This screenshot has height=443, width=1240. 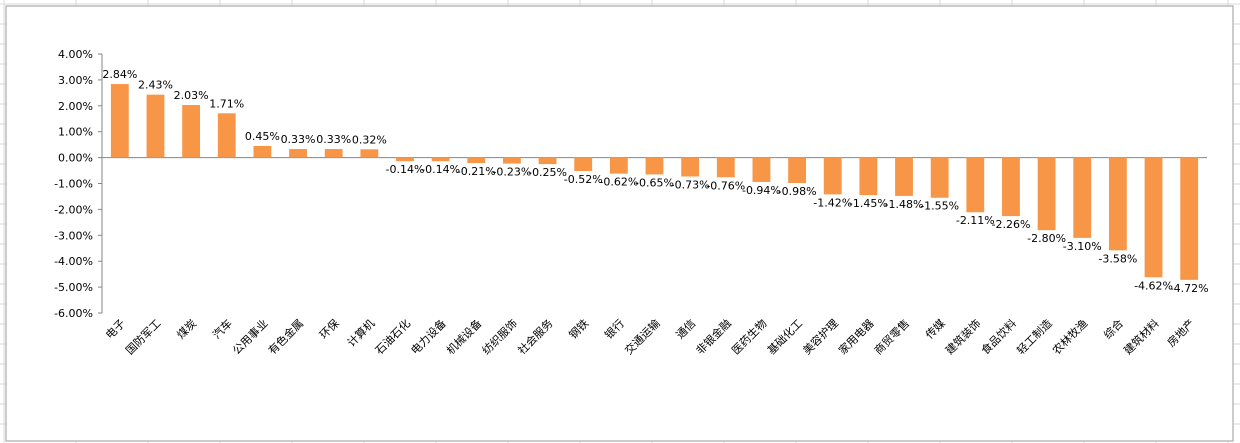 What do you see at coordinates (618, 182) in the screenshot?
I see `data-label: -0.62%` at bounding box center [618, 182].